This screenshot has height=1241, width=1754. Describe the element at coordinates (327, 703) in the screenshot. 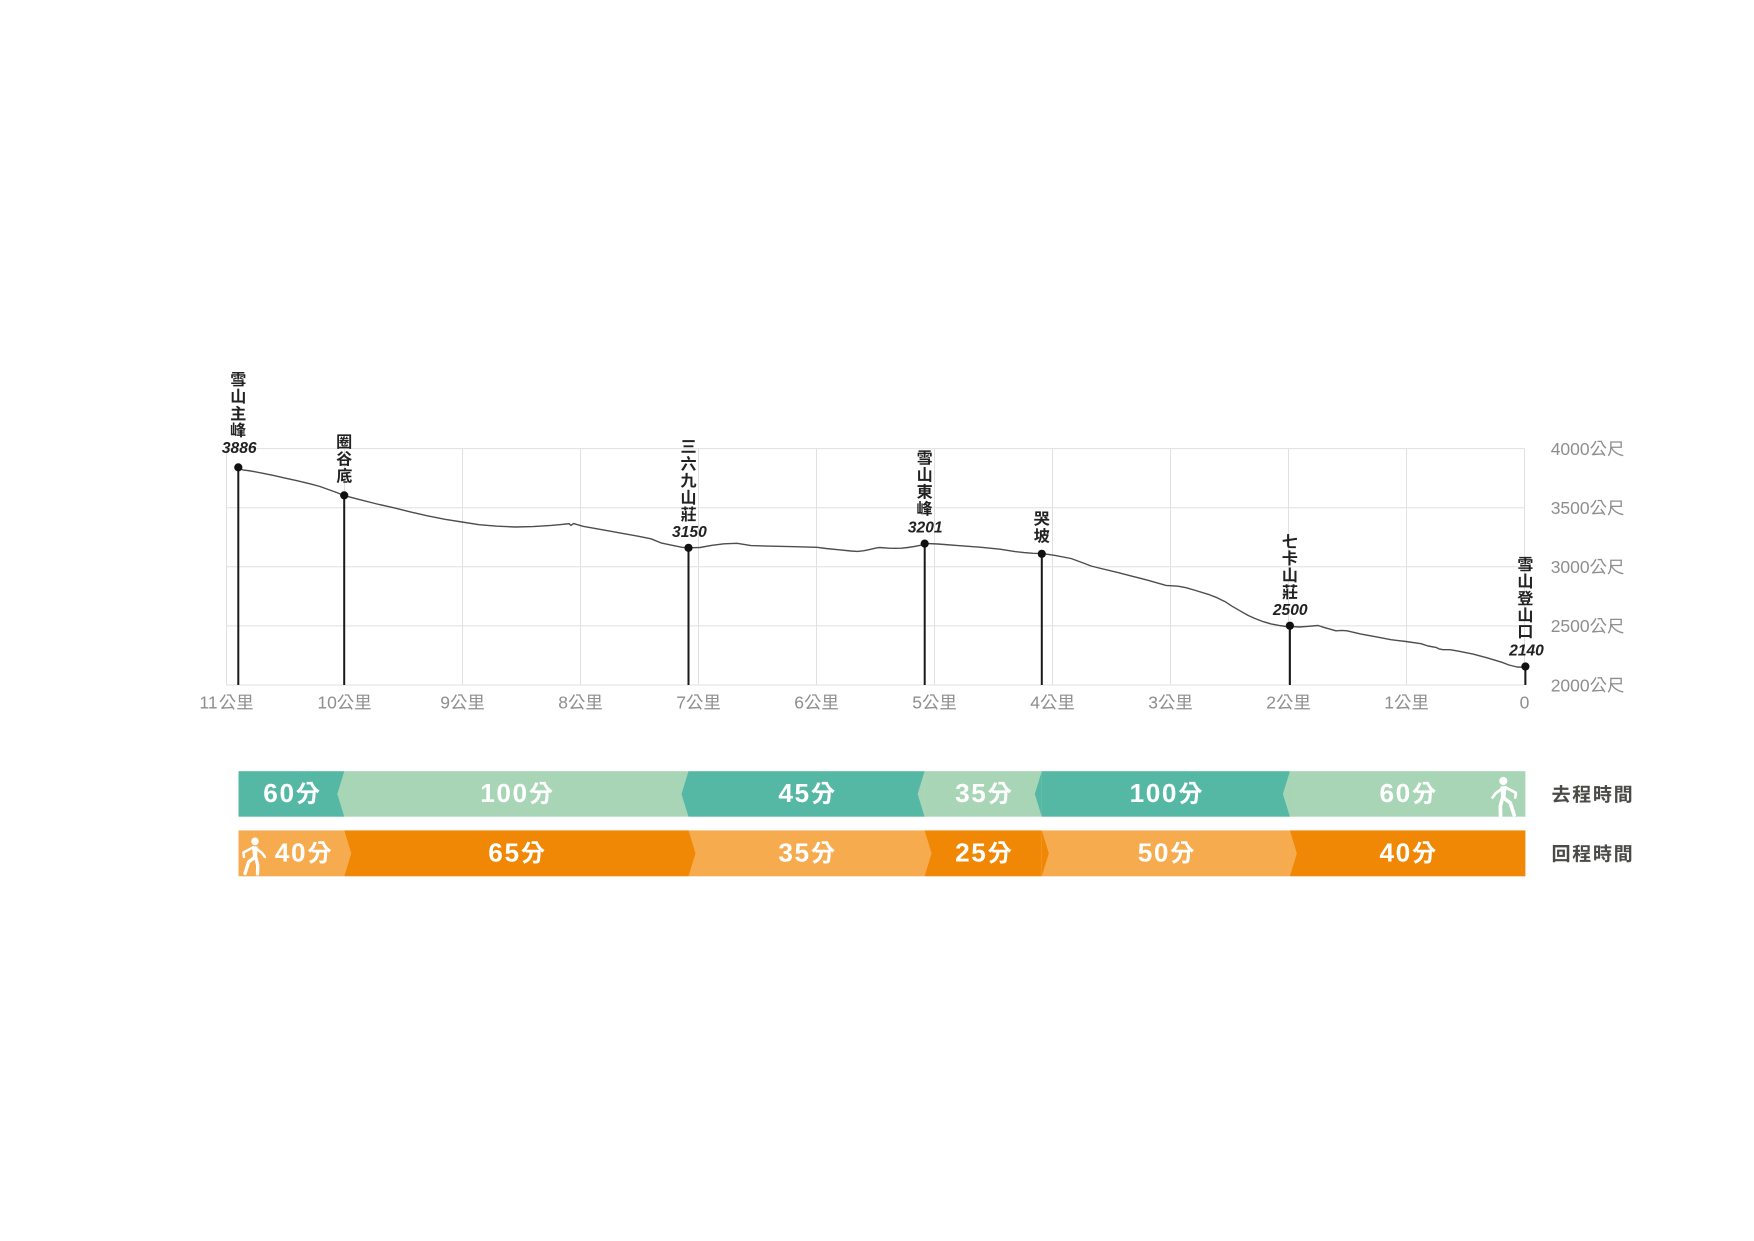

I see `svg-text: 10` at that location.